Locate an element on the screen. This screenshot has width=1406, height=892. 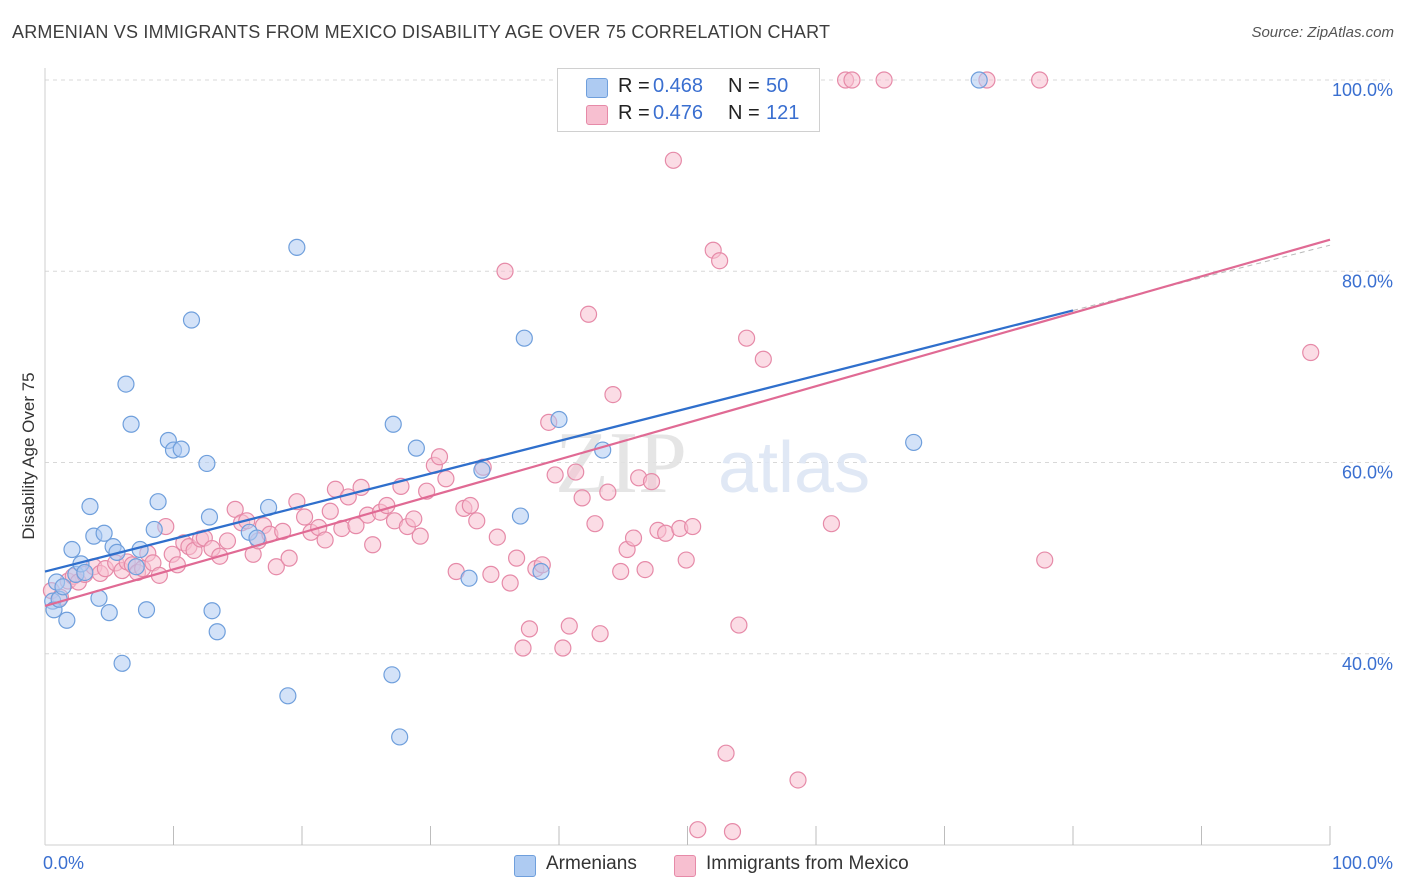
legend-r-value: 0.476 is located at coordinates (678, 113).